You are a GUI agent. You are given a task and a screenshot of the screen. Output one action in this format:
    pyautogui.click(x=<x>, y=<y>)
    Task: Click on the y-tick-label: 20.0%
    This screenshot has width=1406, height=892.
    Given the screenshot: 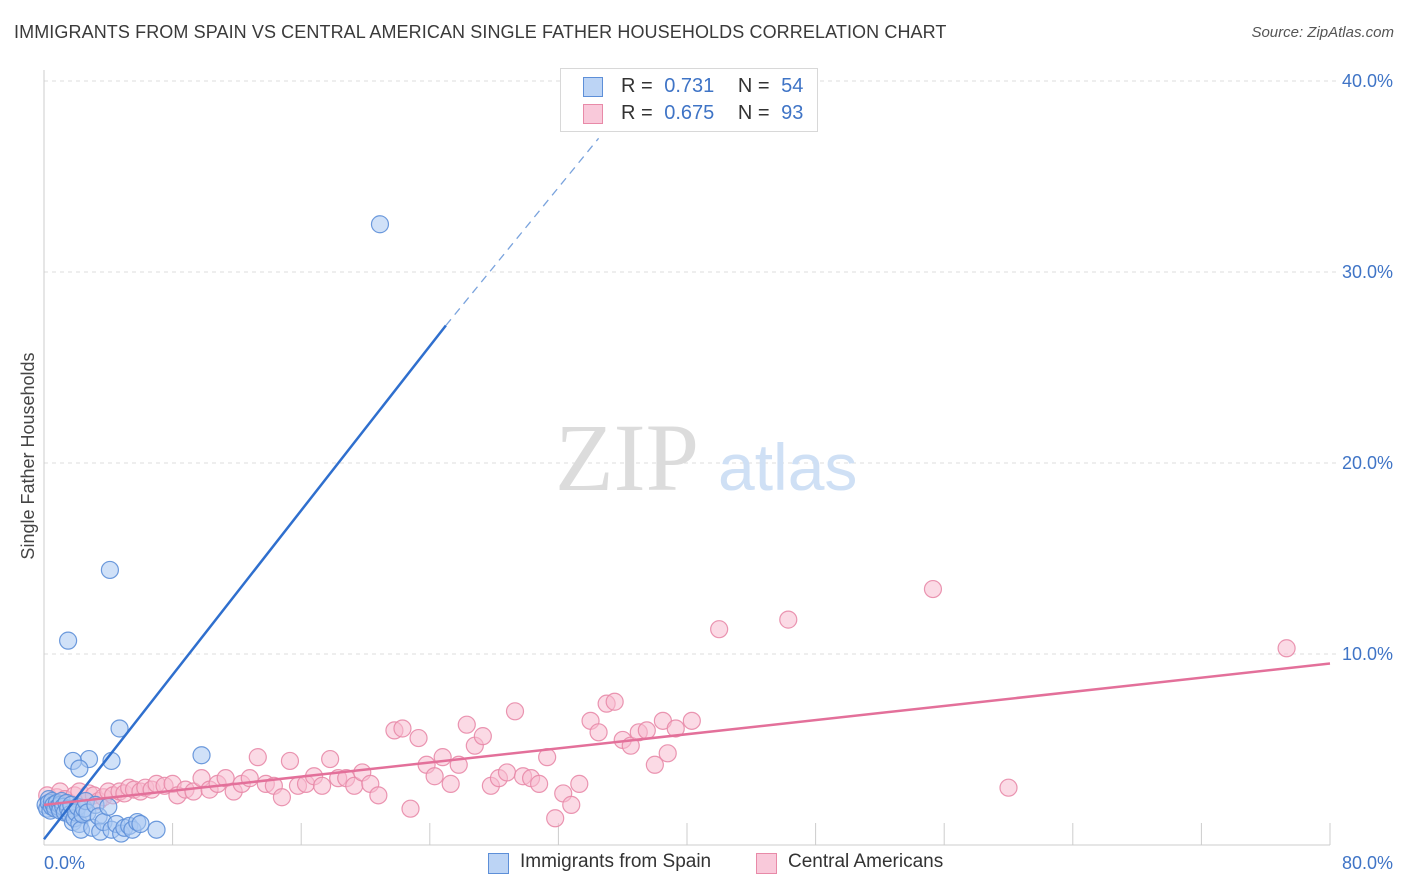 What is the action you would take?
    pyautogui.click(x=1367, y=463)
    